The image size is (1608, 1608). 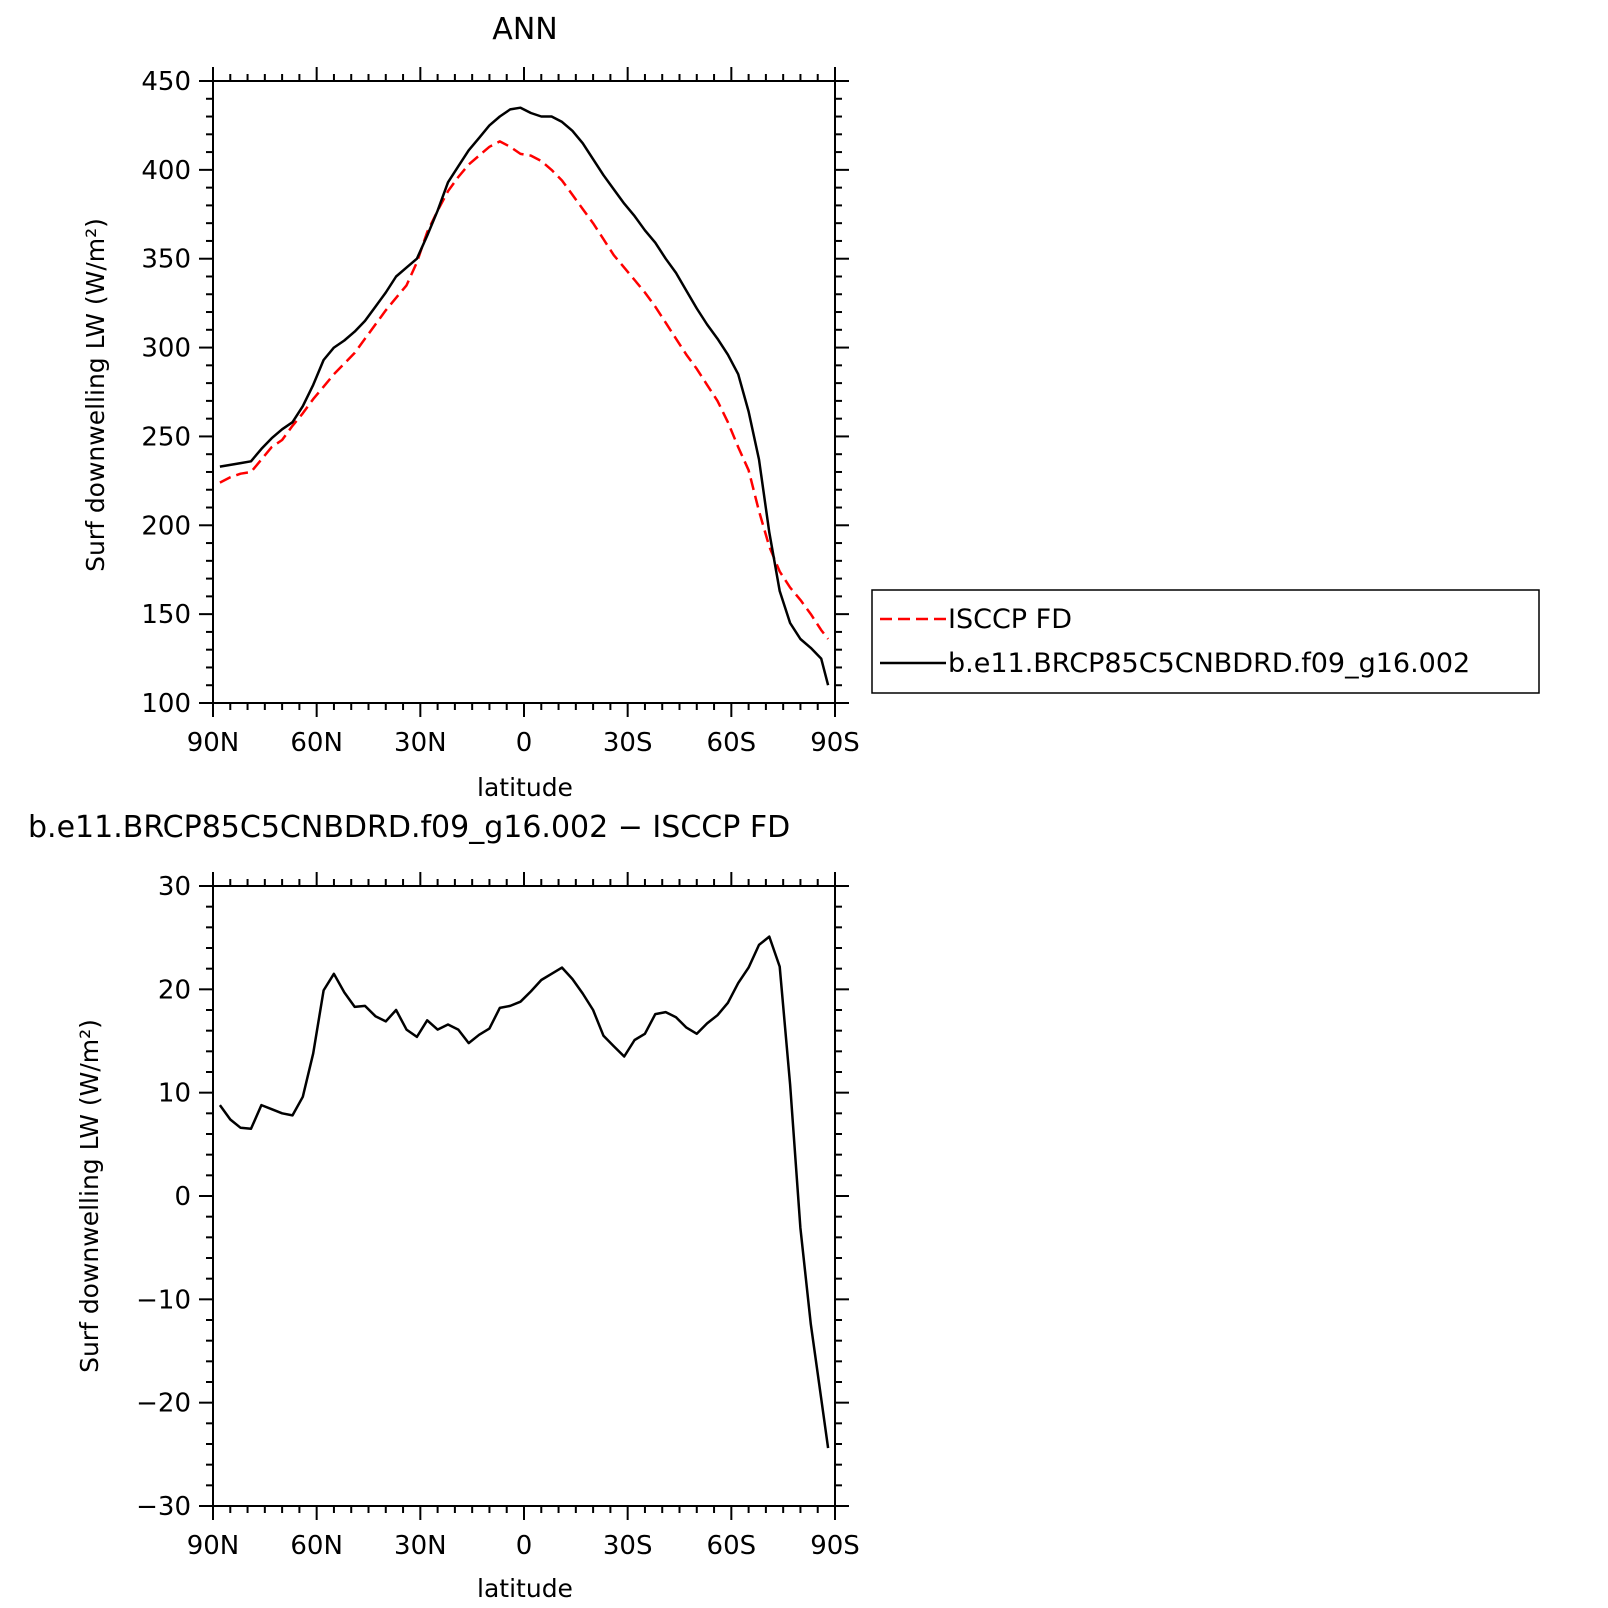 What do you see at coordinates (525, 787) in the screenshot?
I see `top-x-axis-title: latitude` at bounding box center [525, 787].